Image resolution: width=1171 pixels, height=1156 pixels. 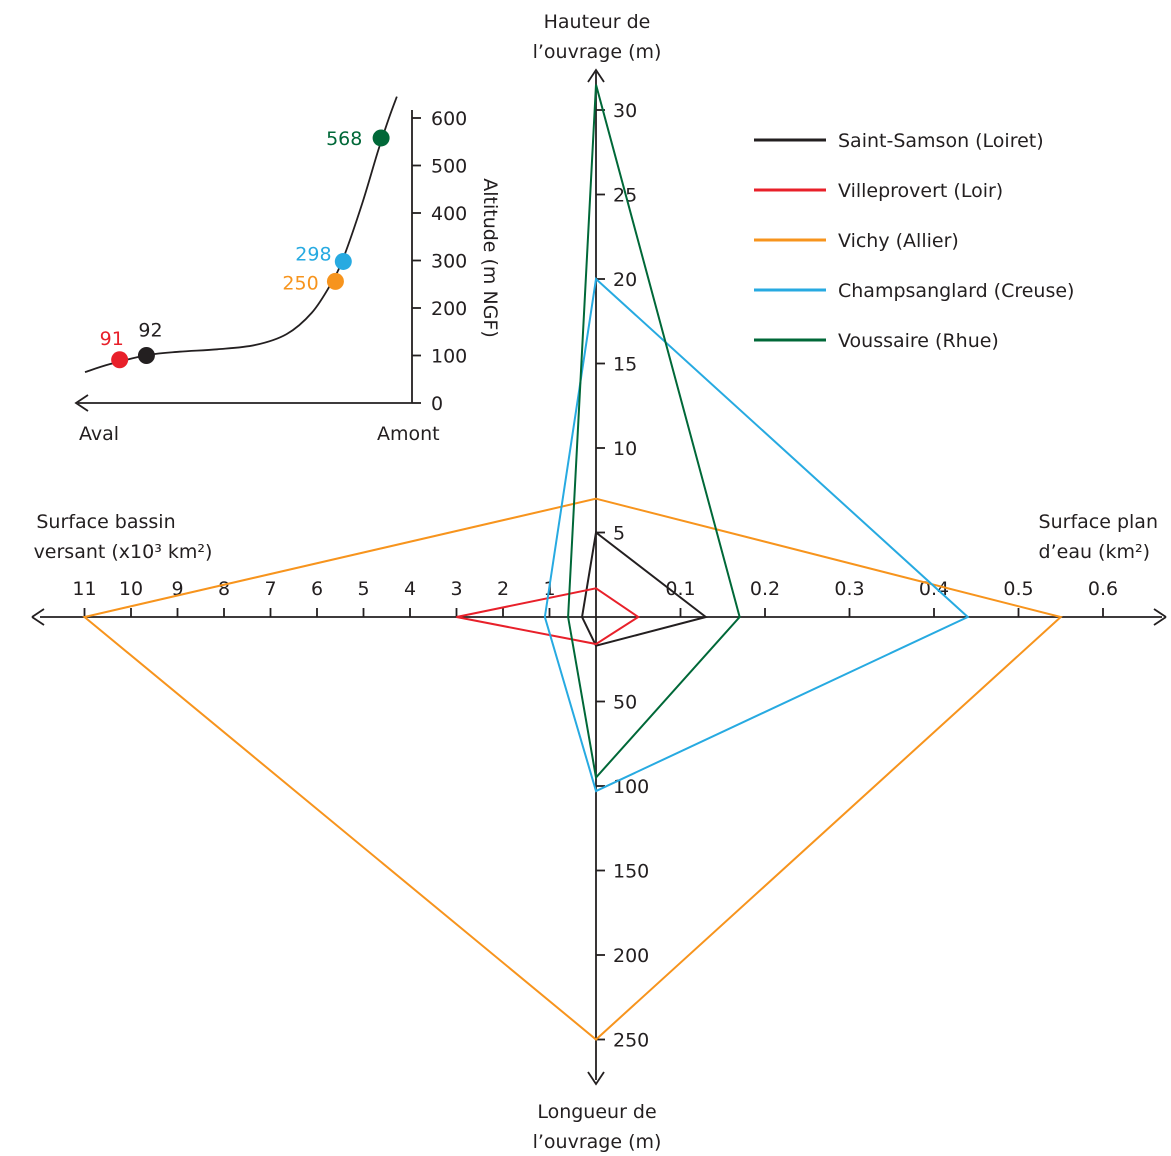 I want to click on top-tick-label: 30, so click(x=625, y=111).